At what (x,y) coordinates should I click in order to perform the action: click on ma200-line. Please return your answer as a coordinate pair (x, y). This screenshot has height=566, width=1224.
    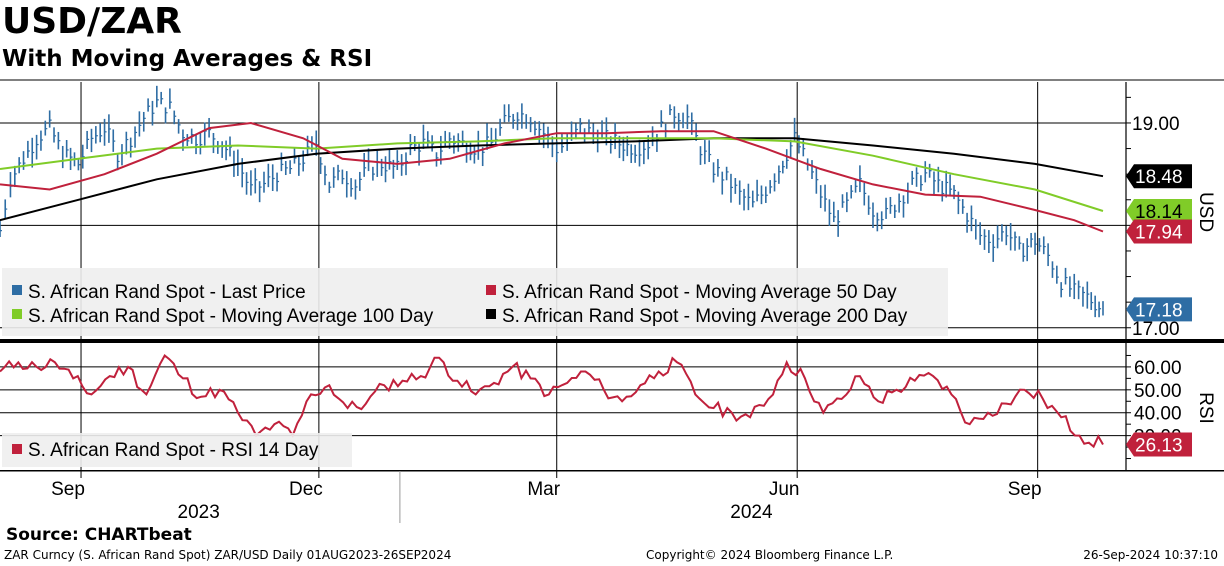
    Looking at the image, I should click on (552, 179).